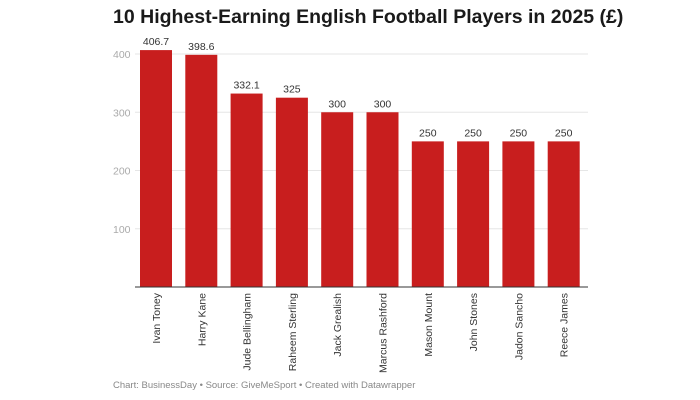 The width and height of the screenshot is (700, 400). Describe the element at coordinates (122, 55) in the screenshot. I see `y-tick-label: 400` at that location.